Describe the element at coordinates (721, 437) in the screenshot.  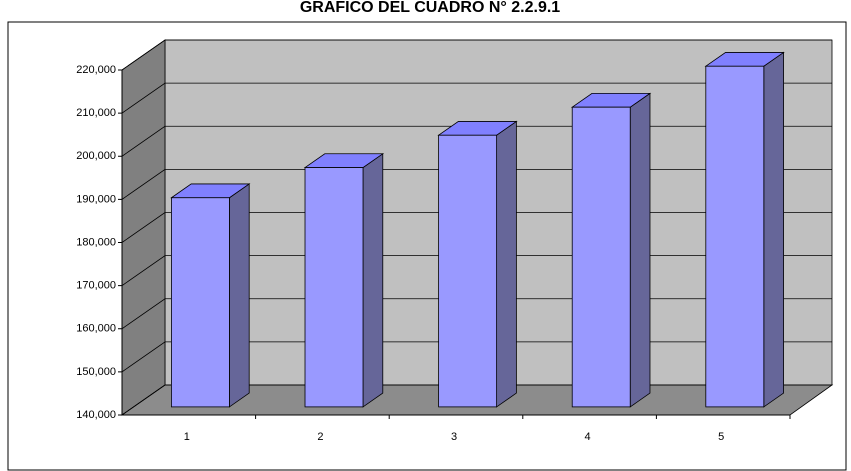
I see `x-tick-label: 5` at that location.